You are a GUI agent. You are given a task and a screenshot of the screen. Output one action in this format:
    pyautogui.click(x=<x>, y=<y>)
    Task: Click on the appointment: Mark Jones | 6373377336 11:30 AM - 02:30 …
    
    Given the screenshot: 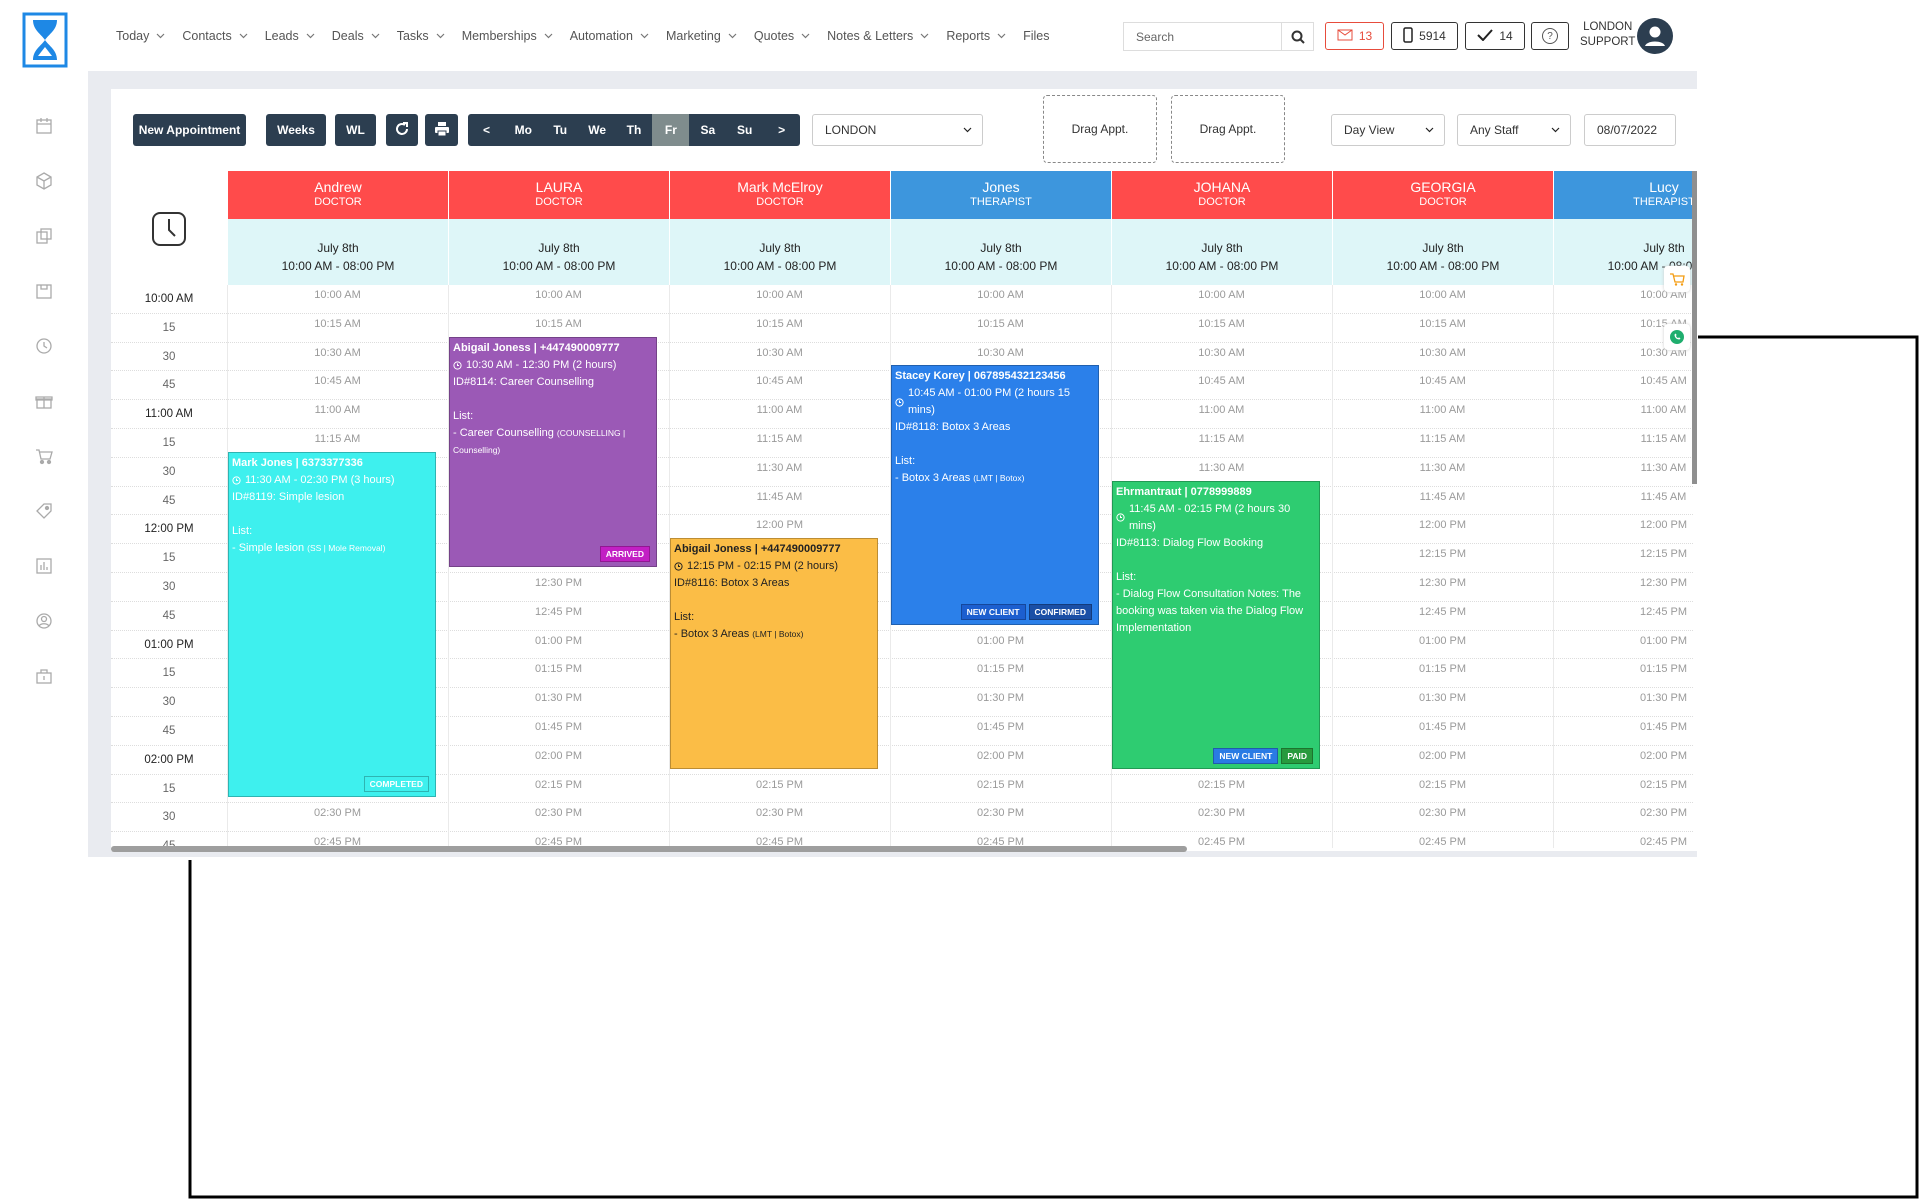 What is the action you would take?
    pyautogui.click(x=332, y=624)
    